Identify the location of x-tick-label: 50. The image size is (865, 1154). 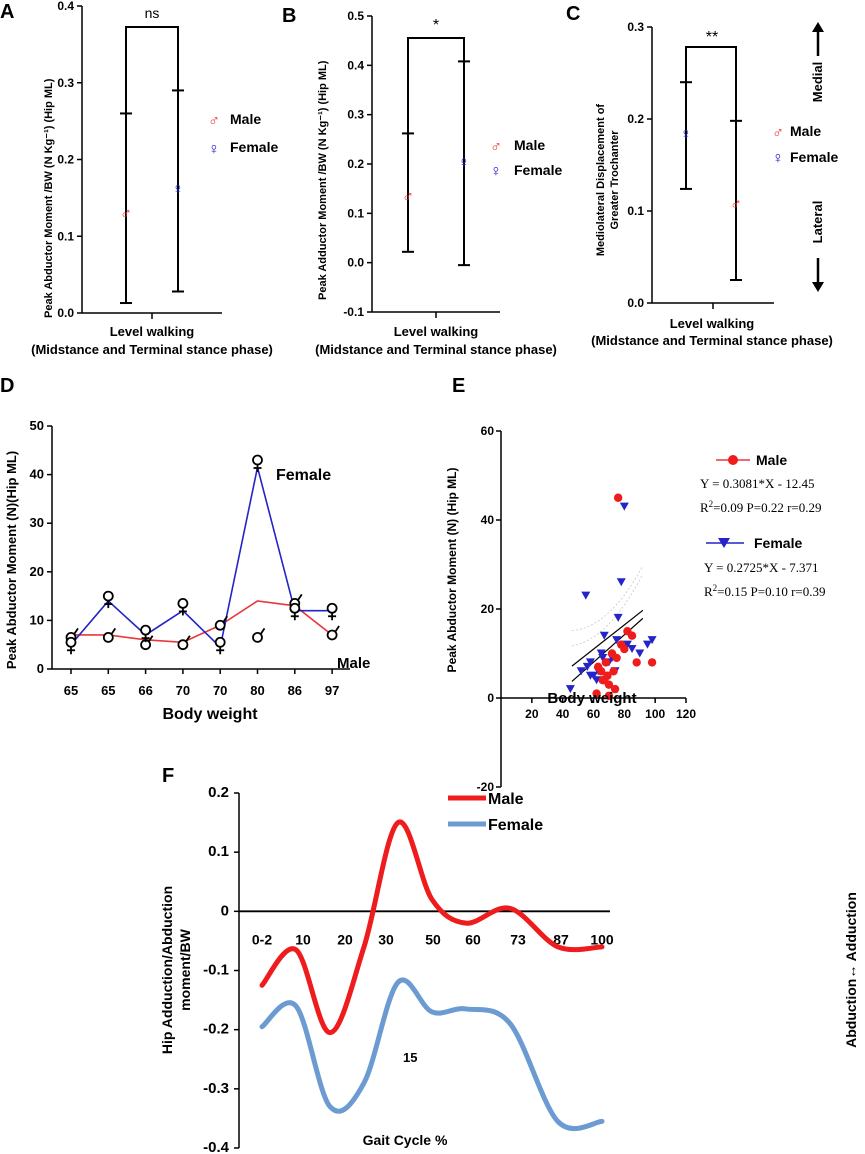
(433, 939).